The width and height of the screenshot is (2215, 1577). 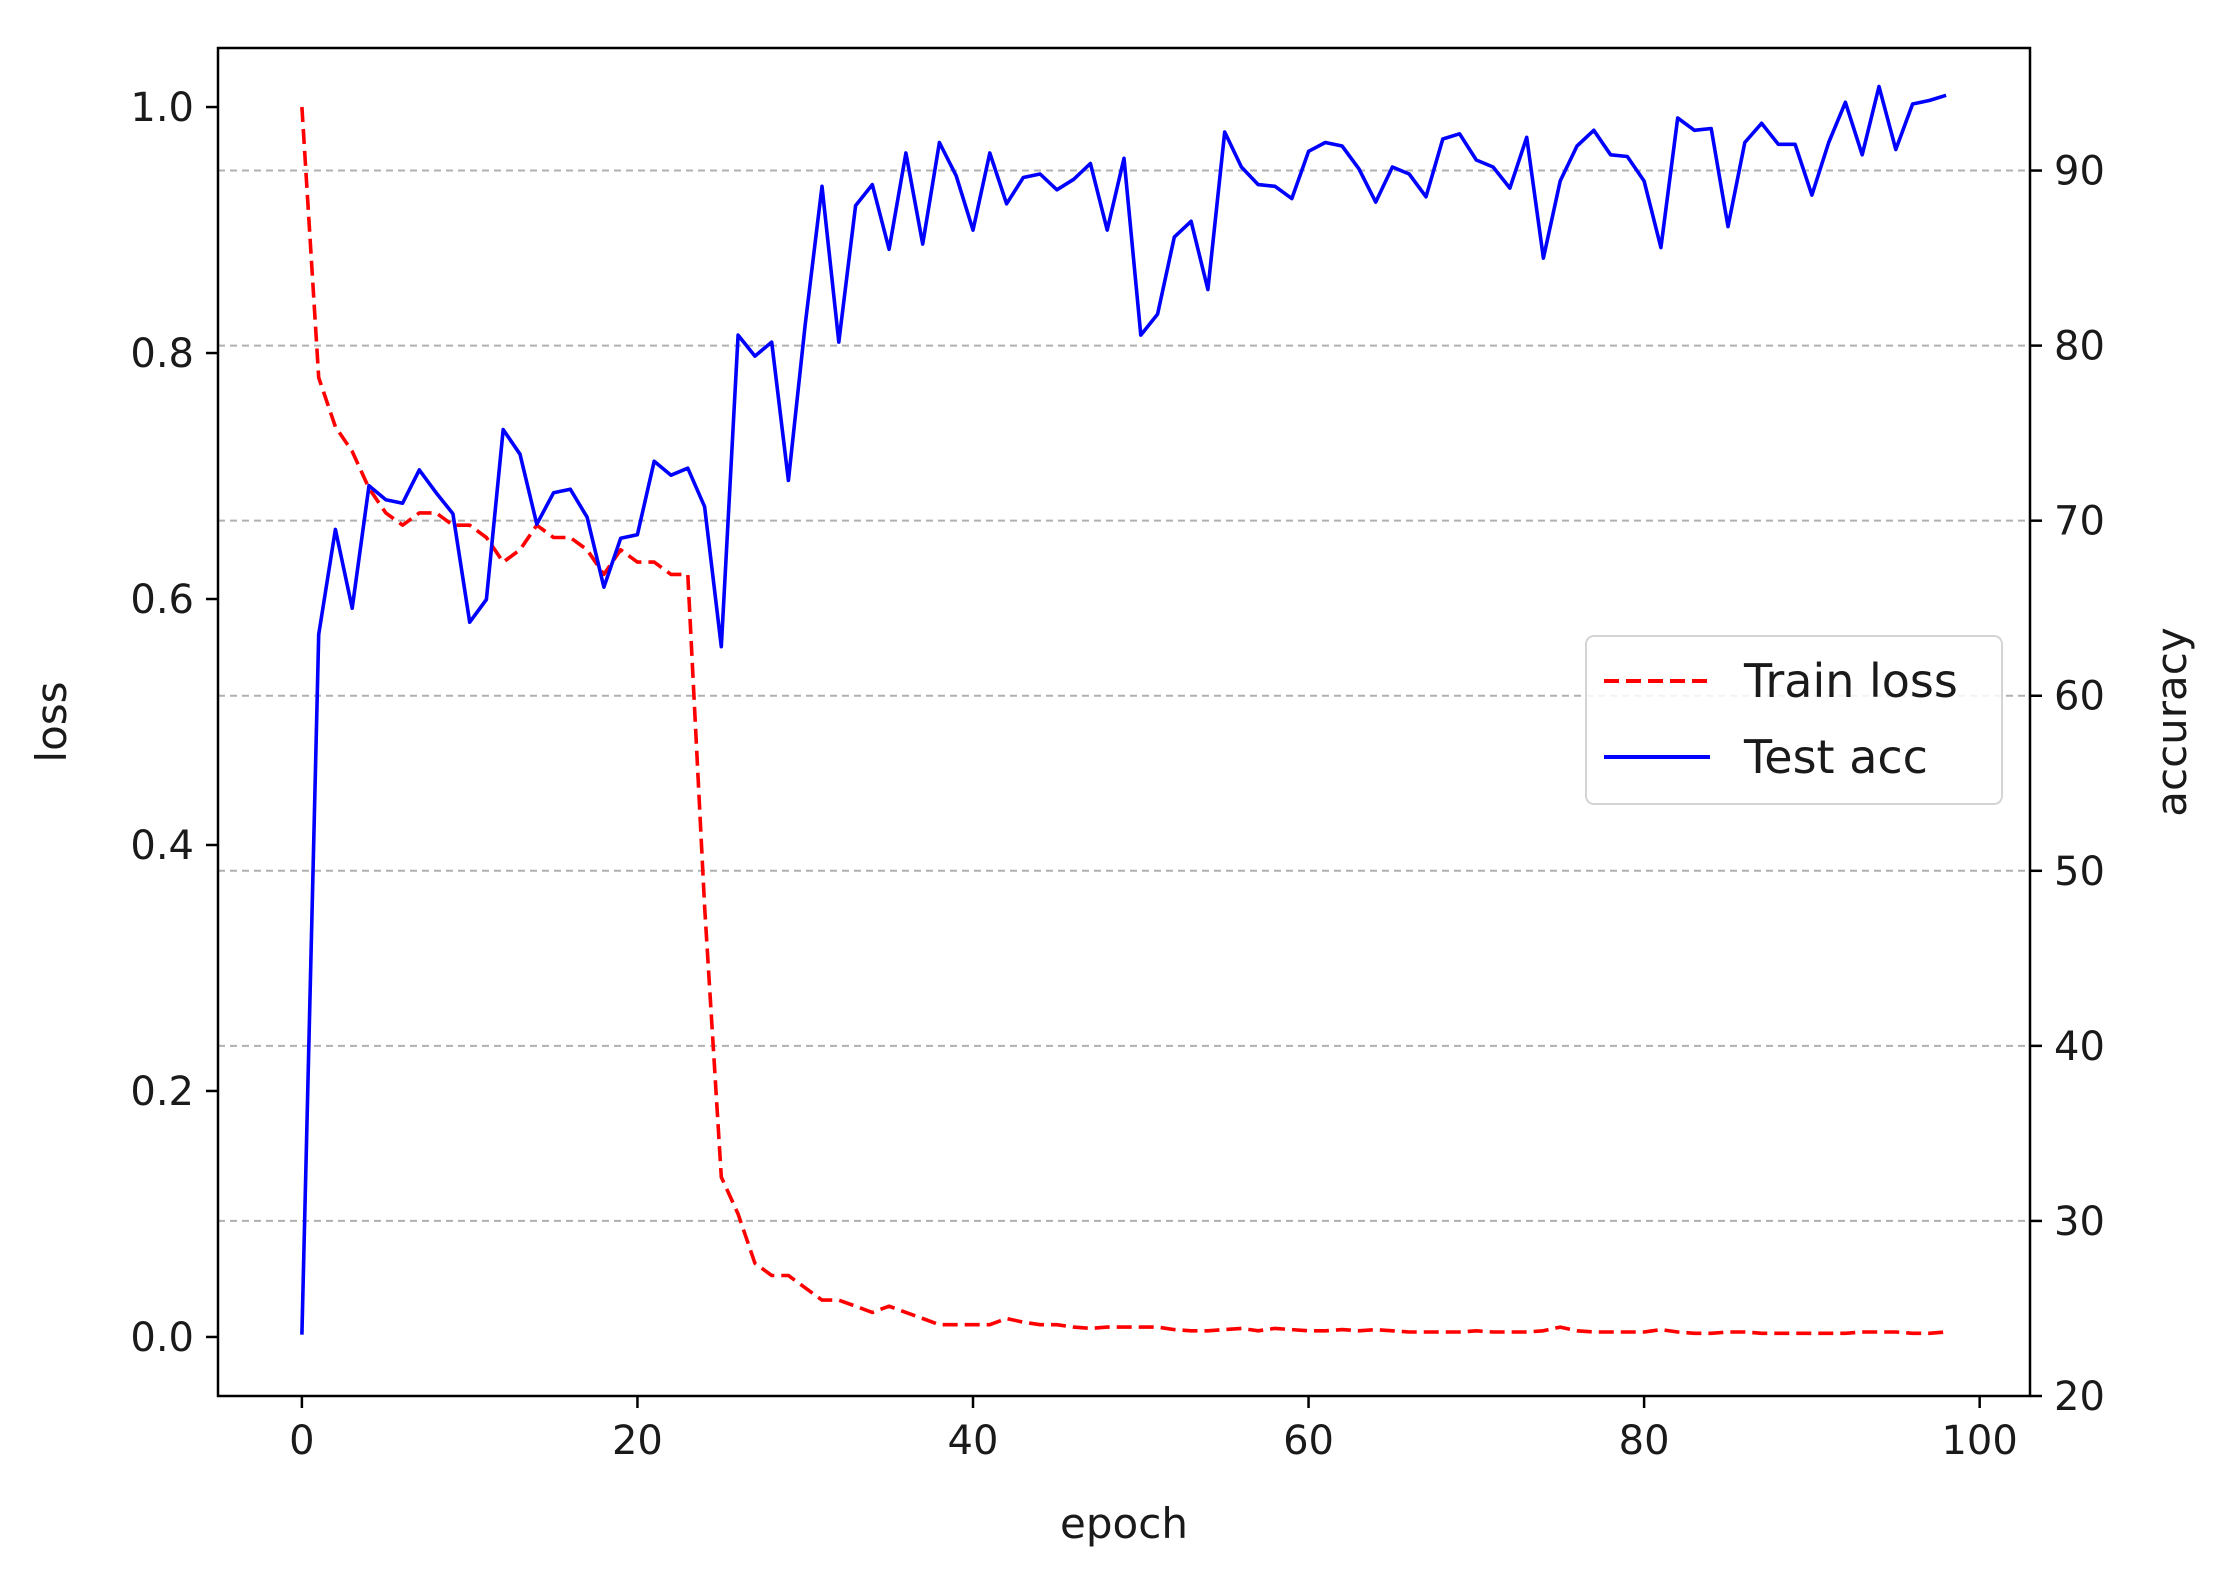 What do you see at coordinates (1124, 1523) in the screenshot?
I see `x-axis-label: epoch` at bounding box center [1124, 1523].